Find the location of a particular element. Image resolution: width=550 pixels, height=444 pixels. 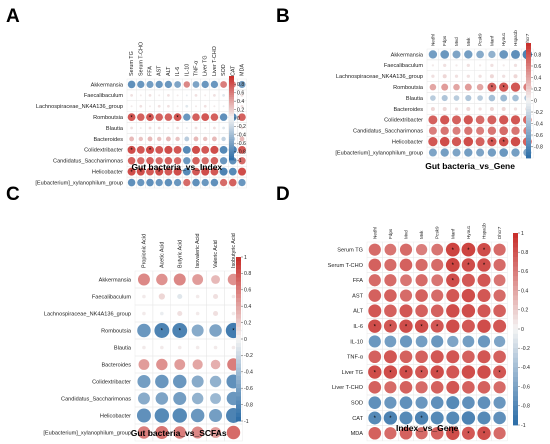

x-tick-label: IL-6 is located at coordinates (178, 71).